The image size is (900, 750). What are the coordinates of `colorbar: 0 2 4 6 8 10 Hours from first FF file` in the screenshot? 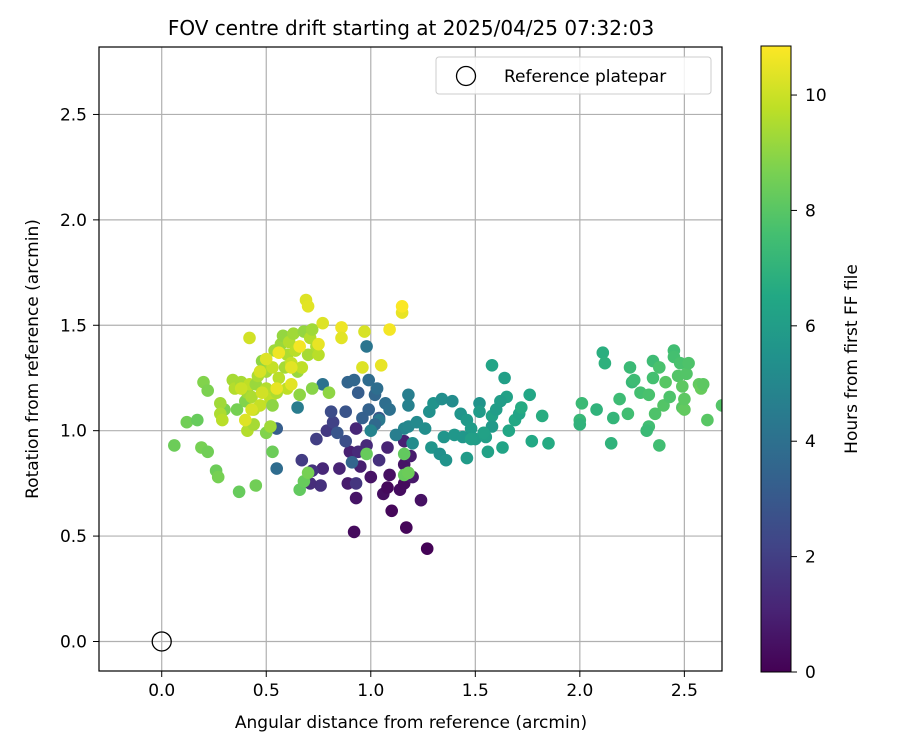 It's located at (811, 364).